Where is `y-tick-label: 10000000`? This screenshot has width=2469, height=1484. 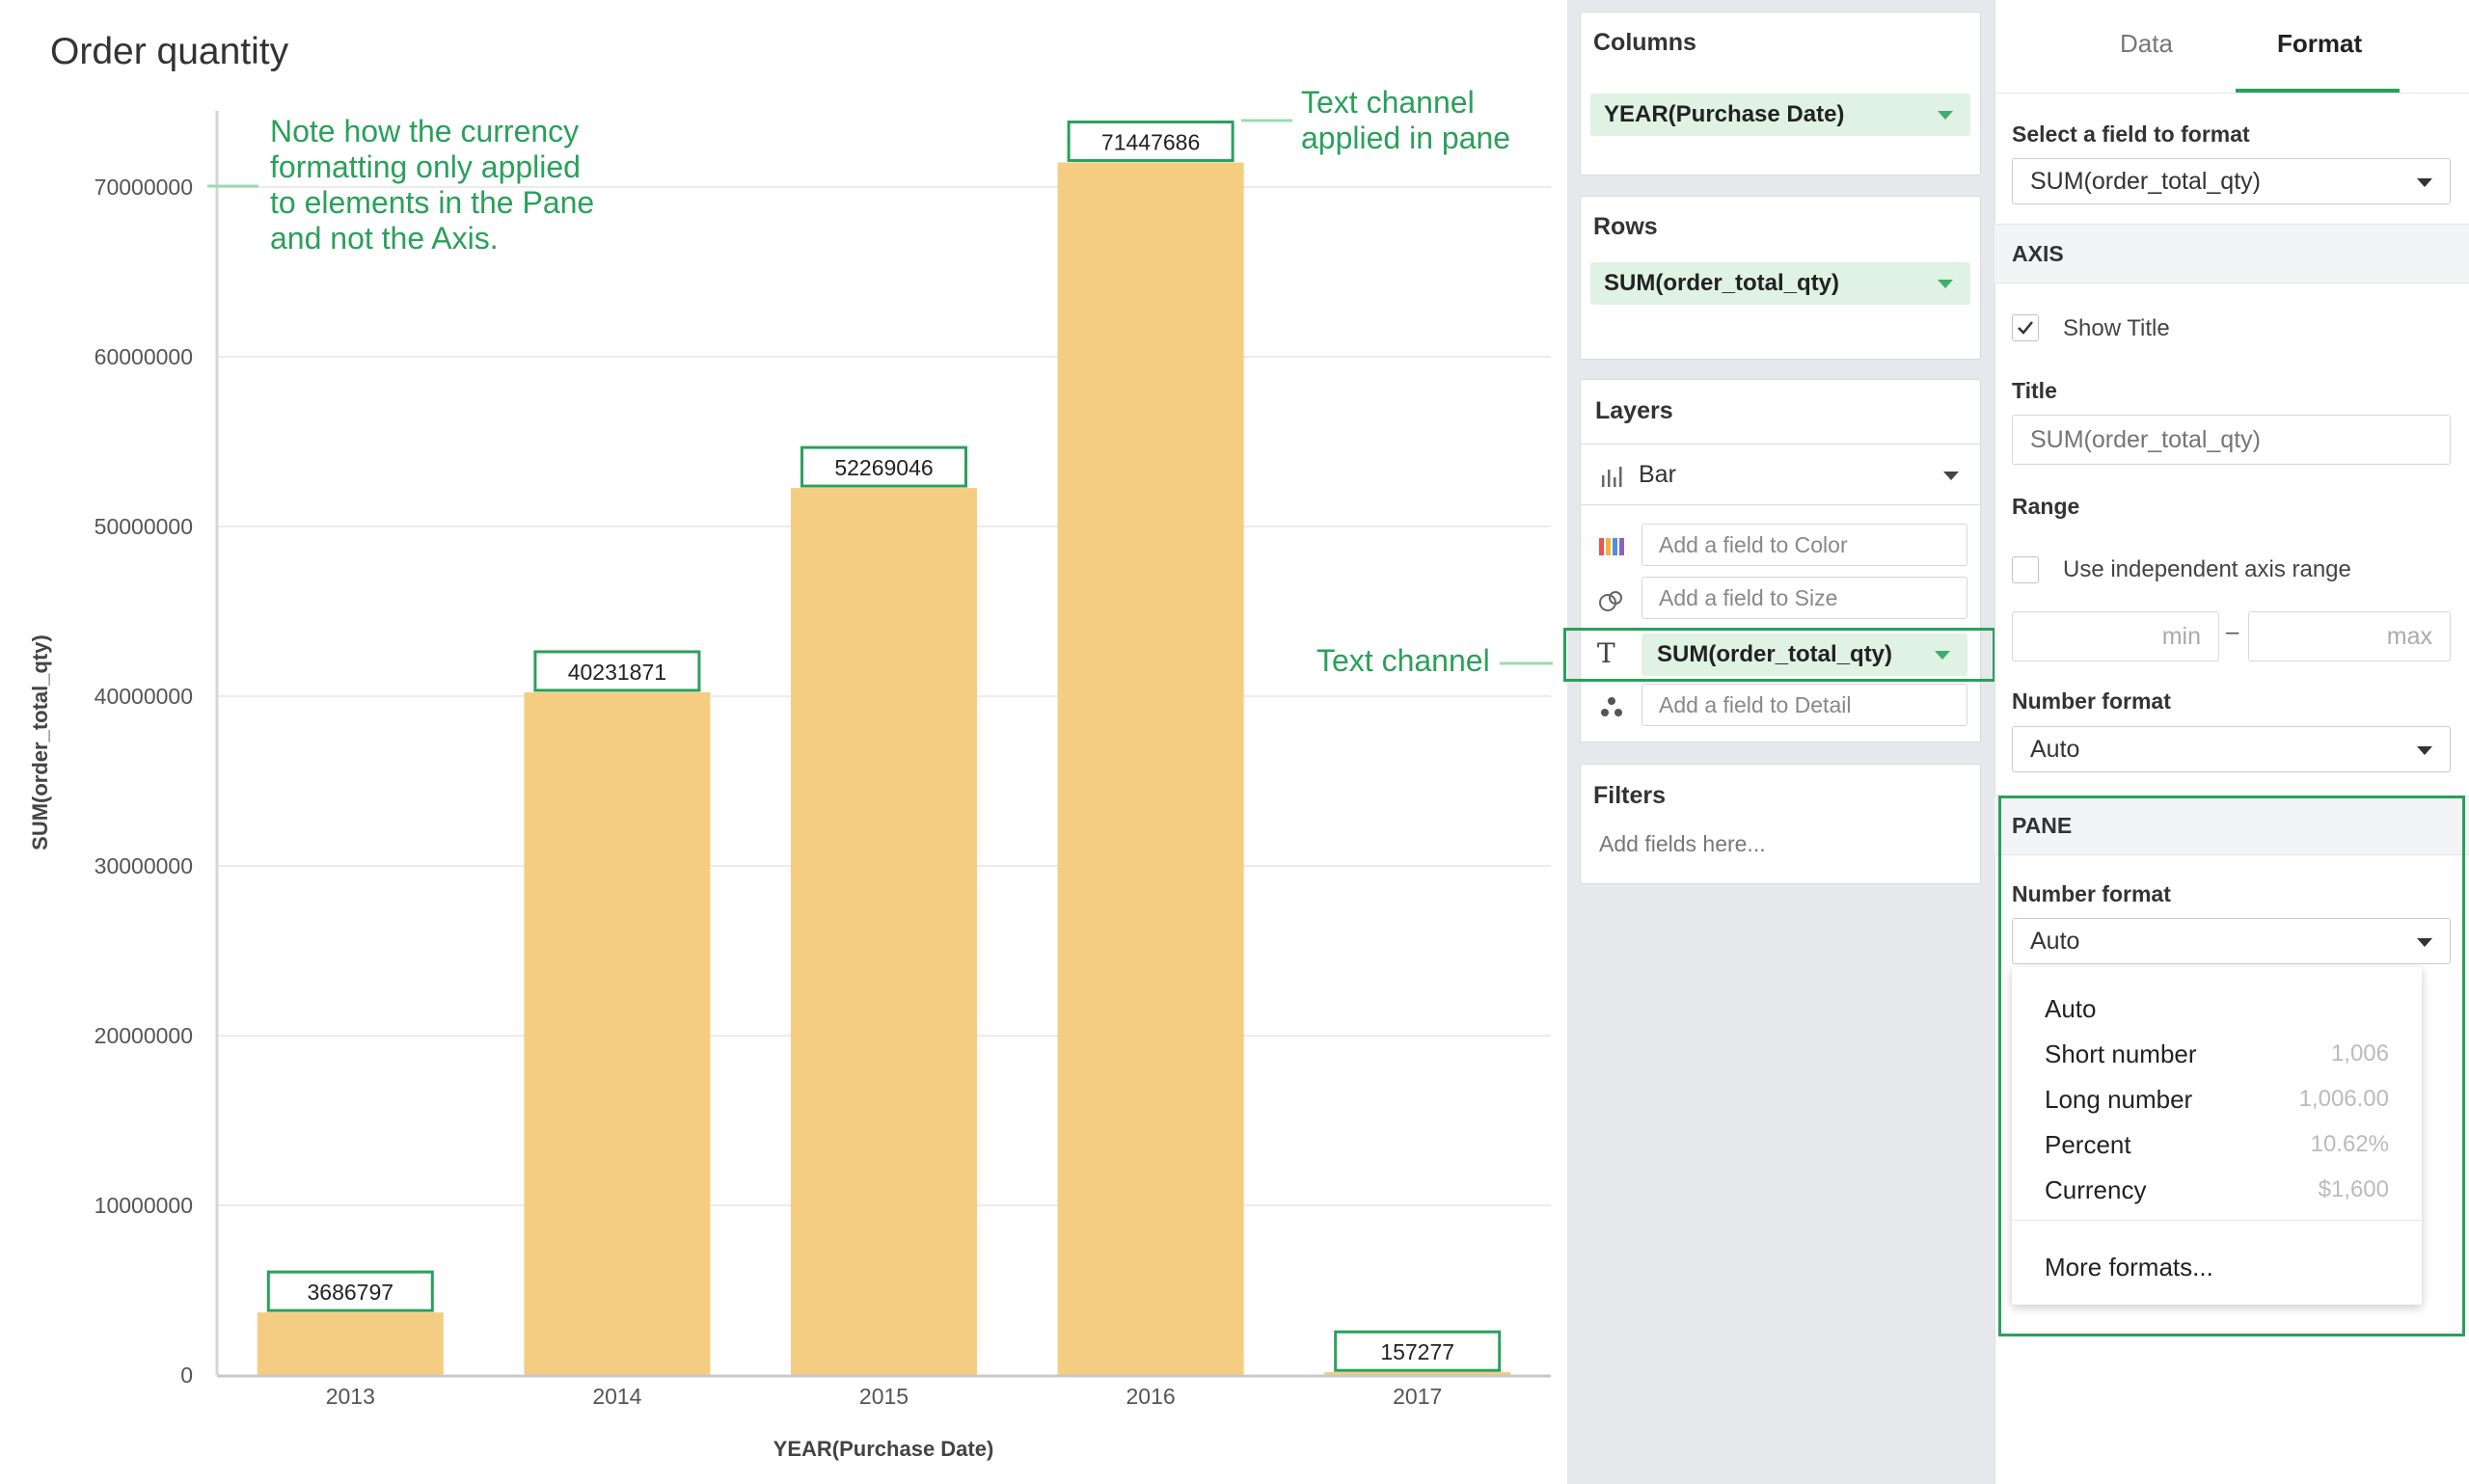 y-tick-label: 10000000 is located at coordinates (144, 1205).